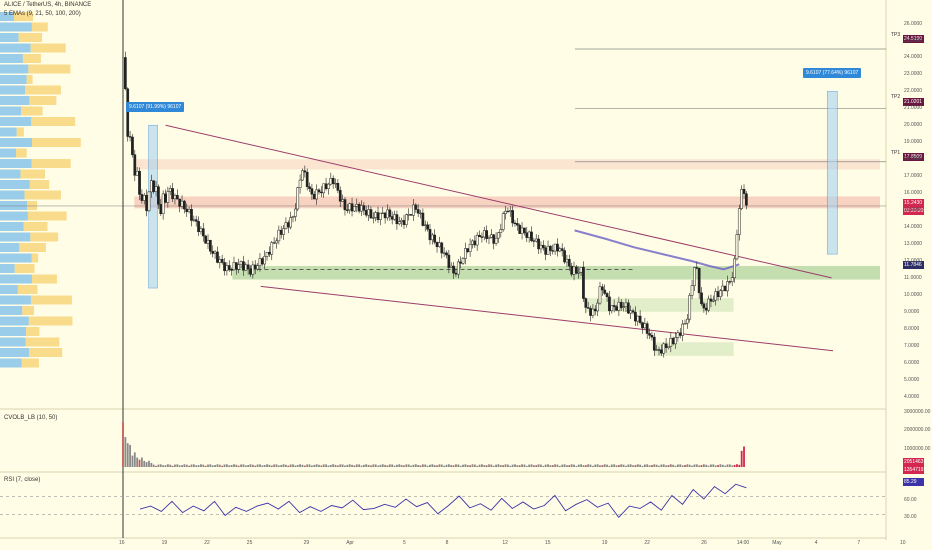 This screenshot has width=932, height=550. Describe the element at coordinates (443, 500) in the screenshot. I see `rsi-line` at that location.